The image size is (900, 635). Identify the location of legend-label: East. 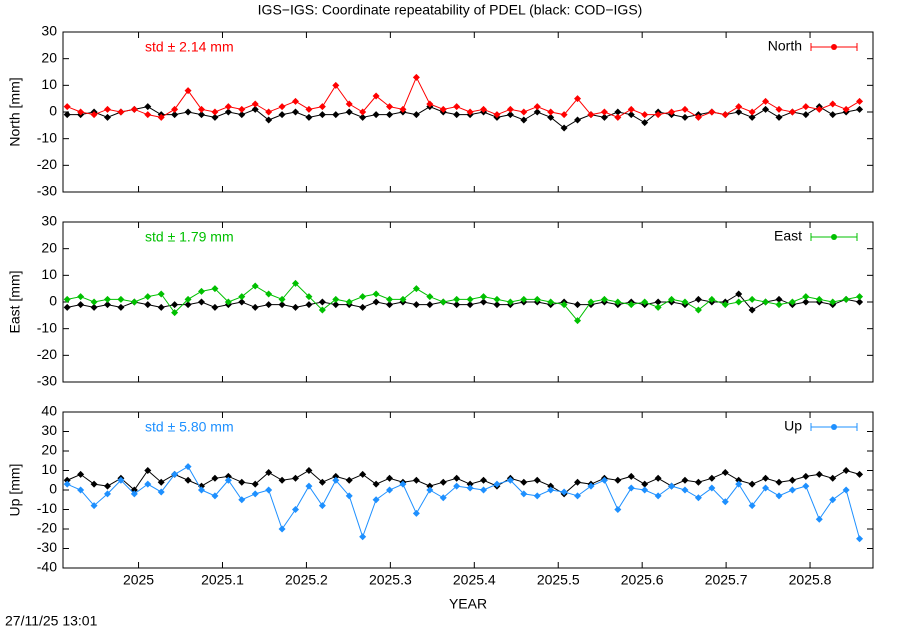
(788, 236).